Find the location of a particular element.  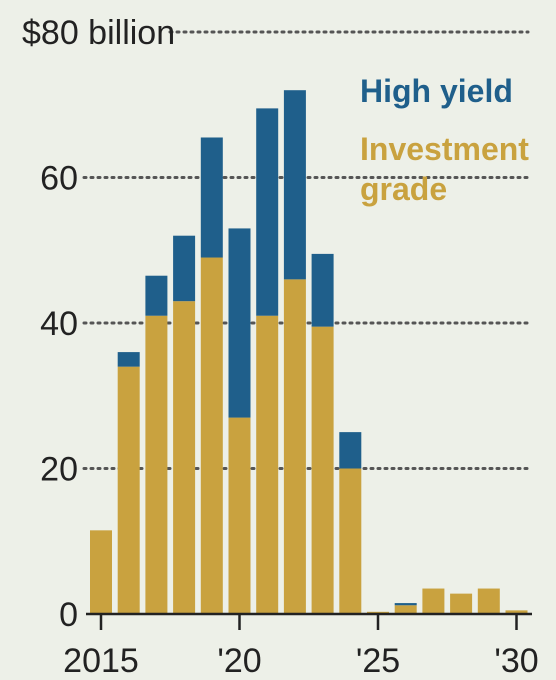

legend-investment: Investment is located at coordinates (444, 149).